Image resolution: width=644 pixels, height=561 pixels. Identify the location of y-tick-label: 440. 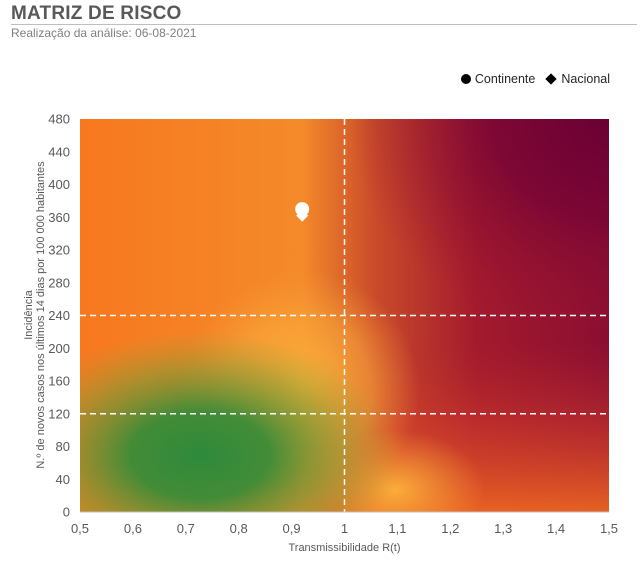
(59, 151).